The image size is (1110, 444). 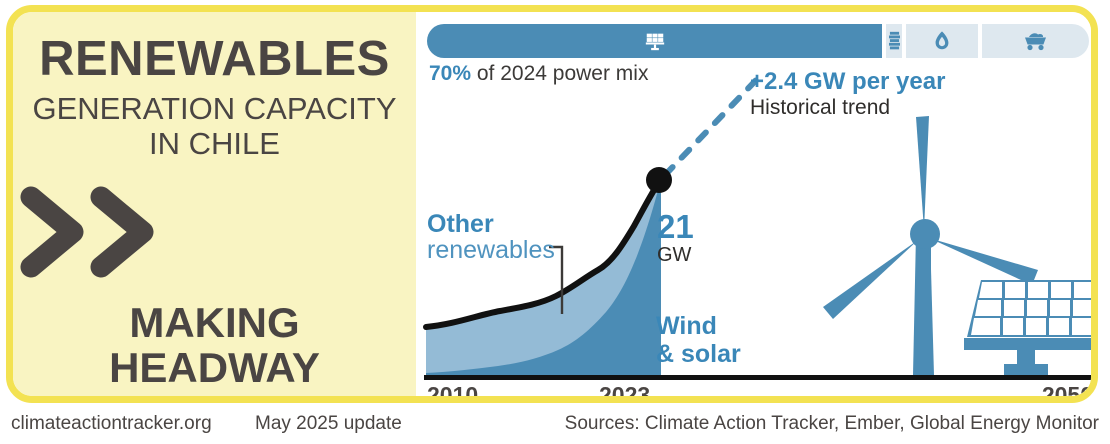 I want to click on x-axis-tick-start: 2010, so click(x=453, y=392).